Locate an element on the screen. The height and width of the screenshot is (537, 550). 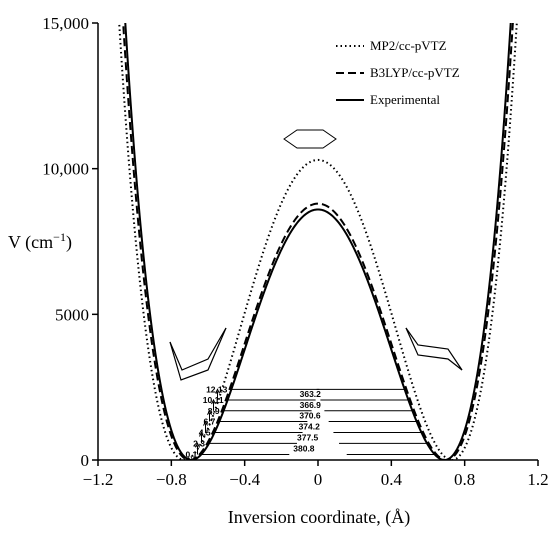
level-spacing-label: 366.9 is located at coordinates (311, 405).